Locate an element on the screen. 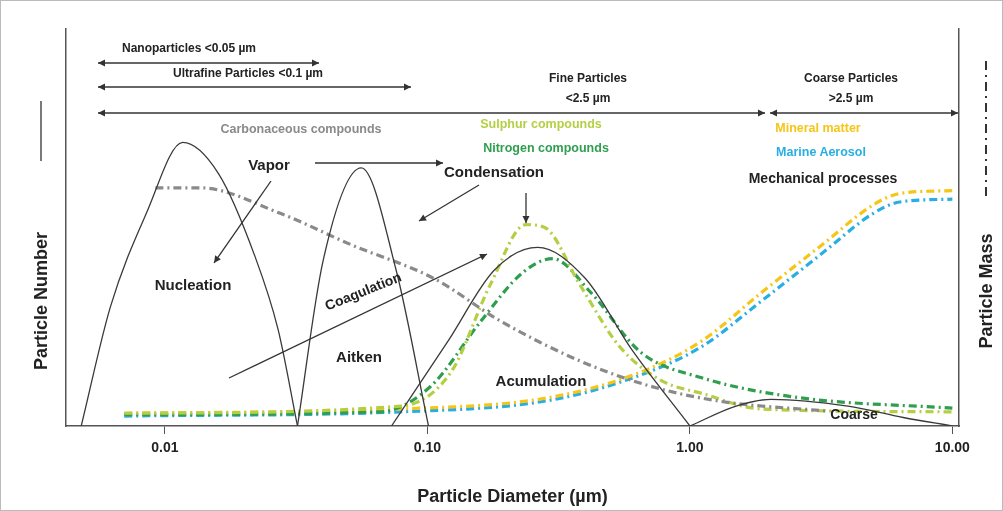 The width and height of the screenshot is (1003, 511). text: Nanoparticles <0.05 µm is located at coordinates (189, 48).